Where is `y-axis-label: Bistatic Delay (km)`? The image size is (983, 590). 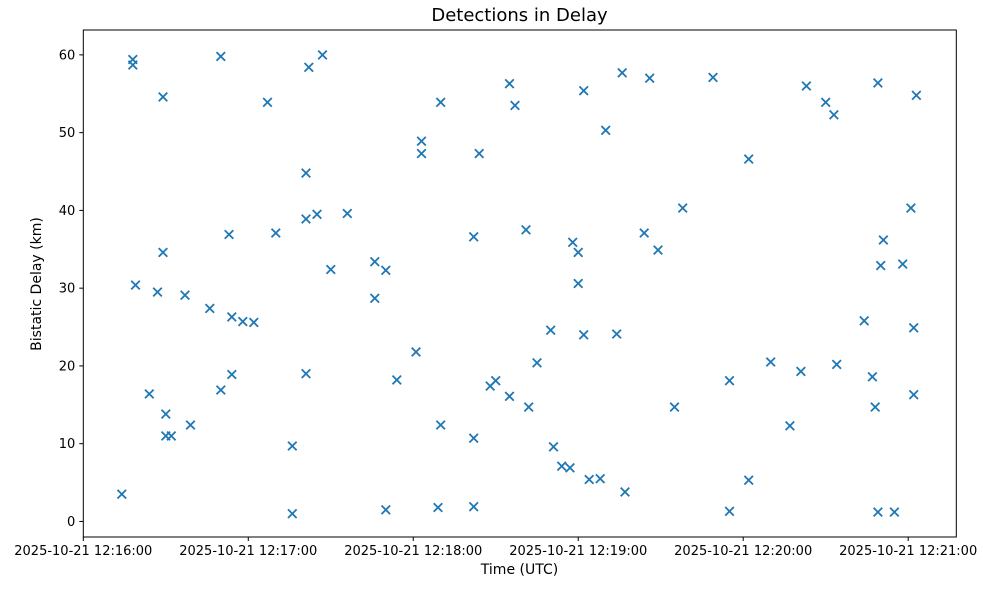
y-axis-label: Bistatic Delay (km) is located at coordinates (37, 284).